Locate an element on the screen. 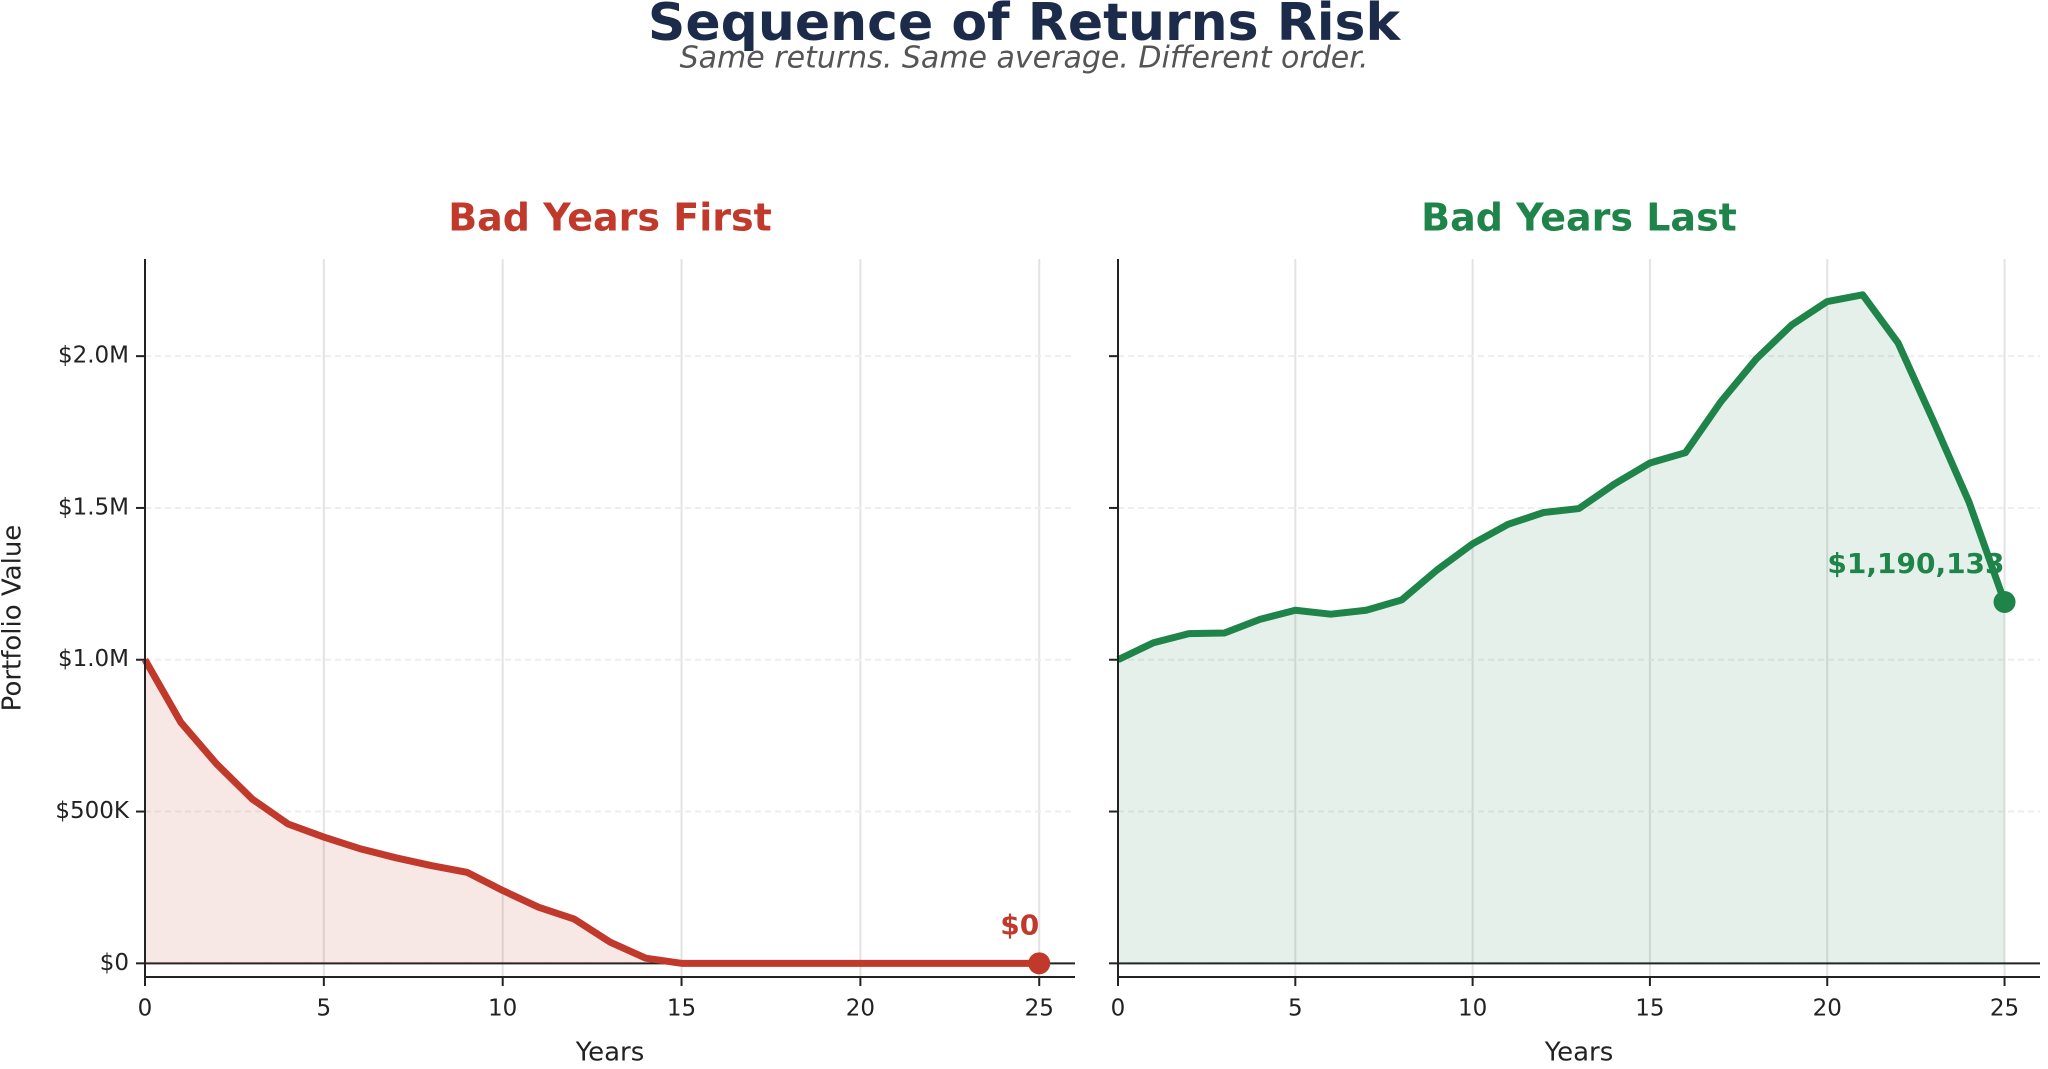 The width and height of the screenshot is (2048, 1069). y-tick-label: $1.5M is located at coordinates (93, 507).